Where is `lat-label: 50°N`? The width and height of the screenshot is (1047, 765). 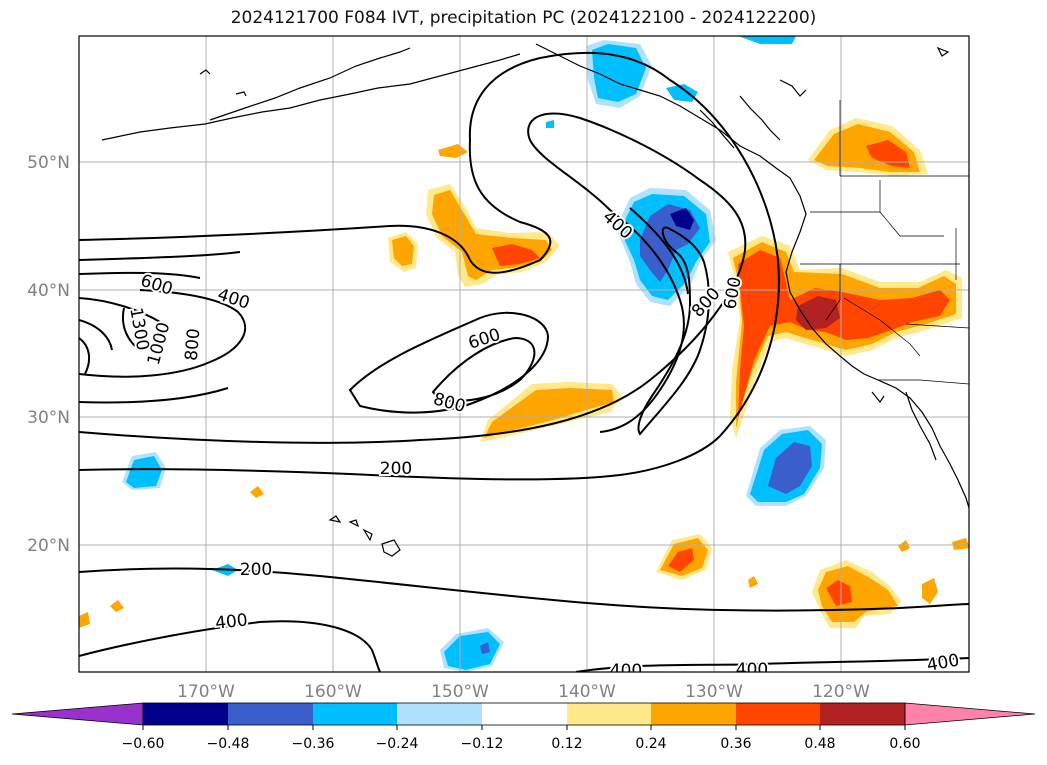
lat-label: 50°N is located at coordinates (48, 163).